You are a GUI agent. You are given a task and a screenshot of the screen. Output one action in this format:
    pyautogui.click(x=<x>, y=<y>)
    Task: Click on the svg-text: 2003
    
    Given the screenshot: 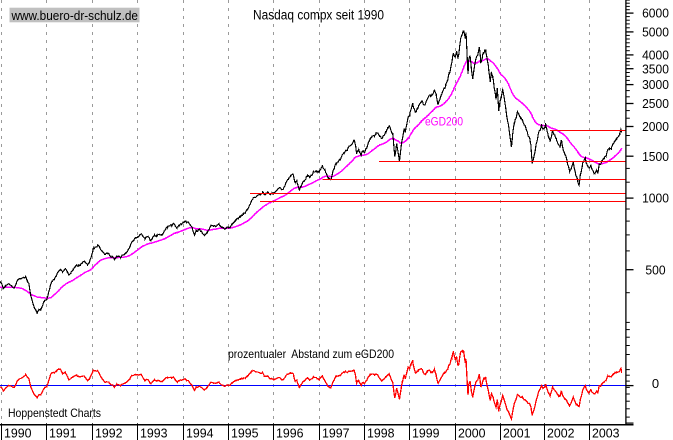 What is the action you would take?
    pyautogui.click(x=606, y=432)
    